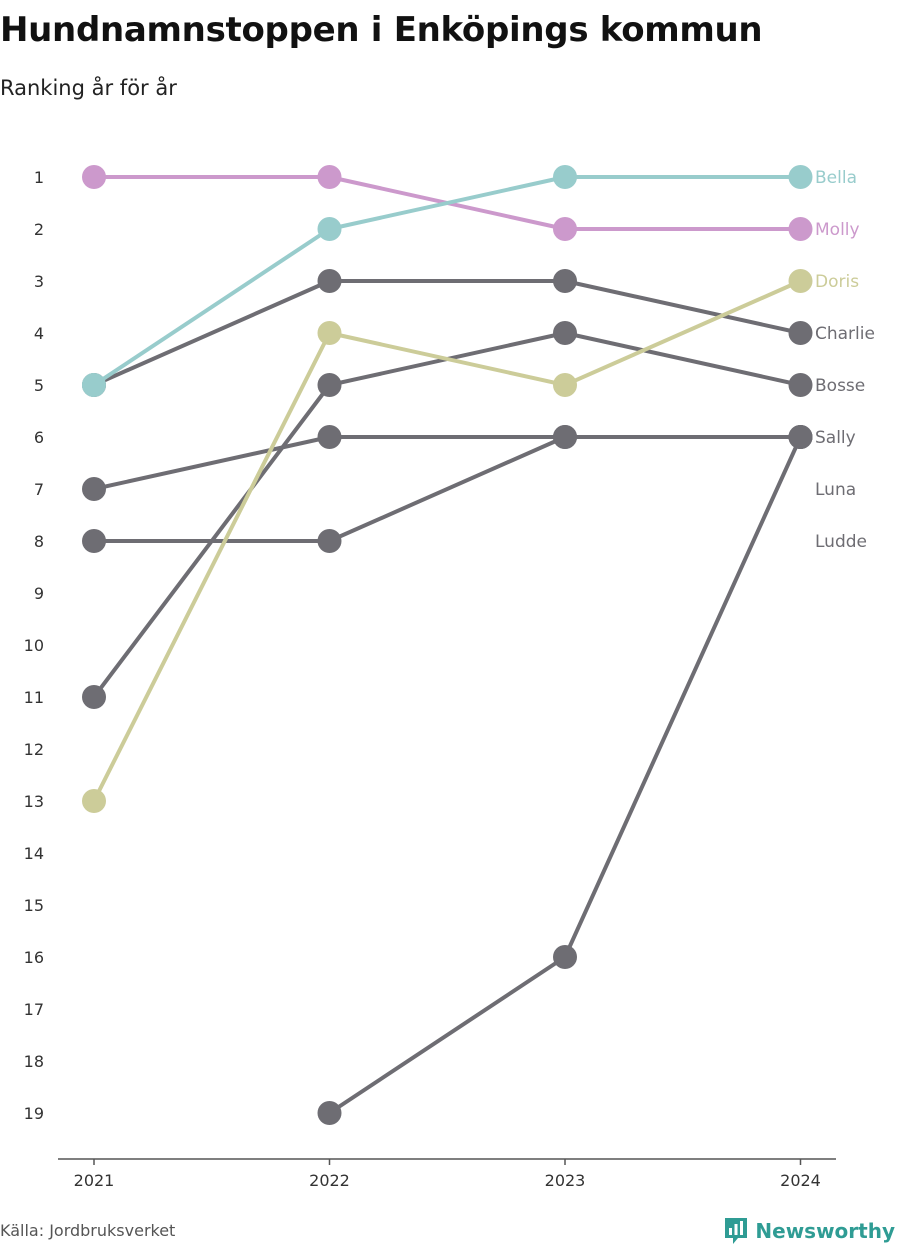  Describe the element at coordinates (329, 1180) in the screenshot. I see `x-tick-label: 2022` at that location.